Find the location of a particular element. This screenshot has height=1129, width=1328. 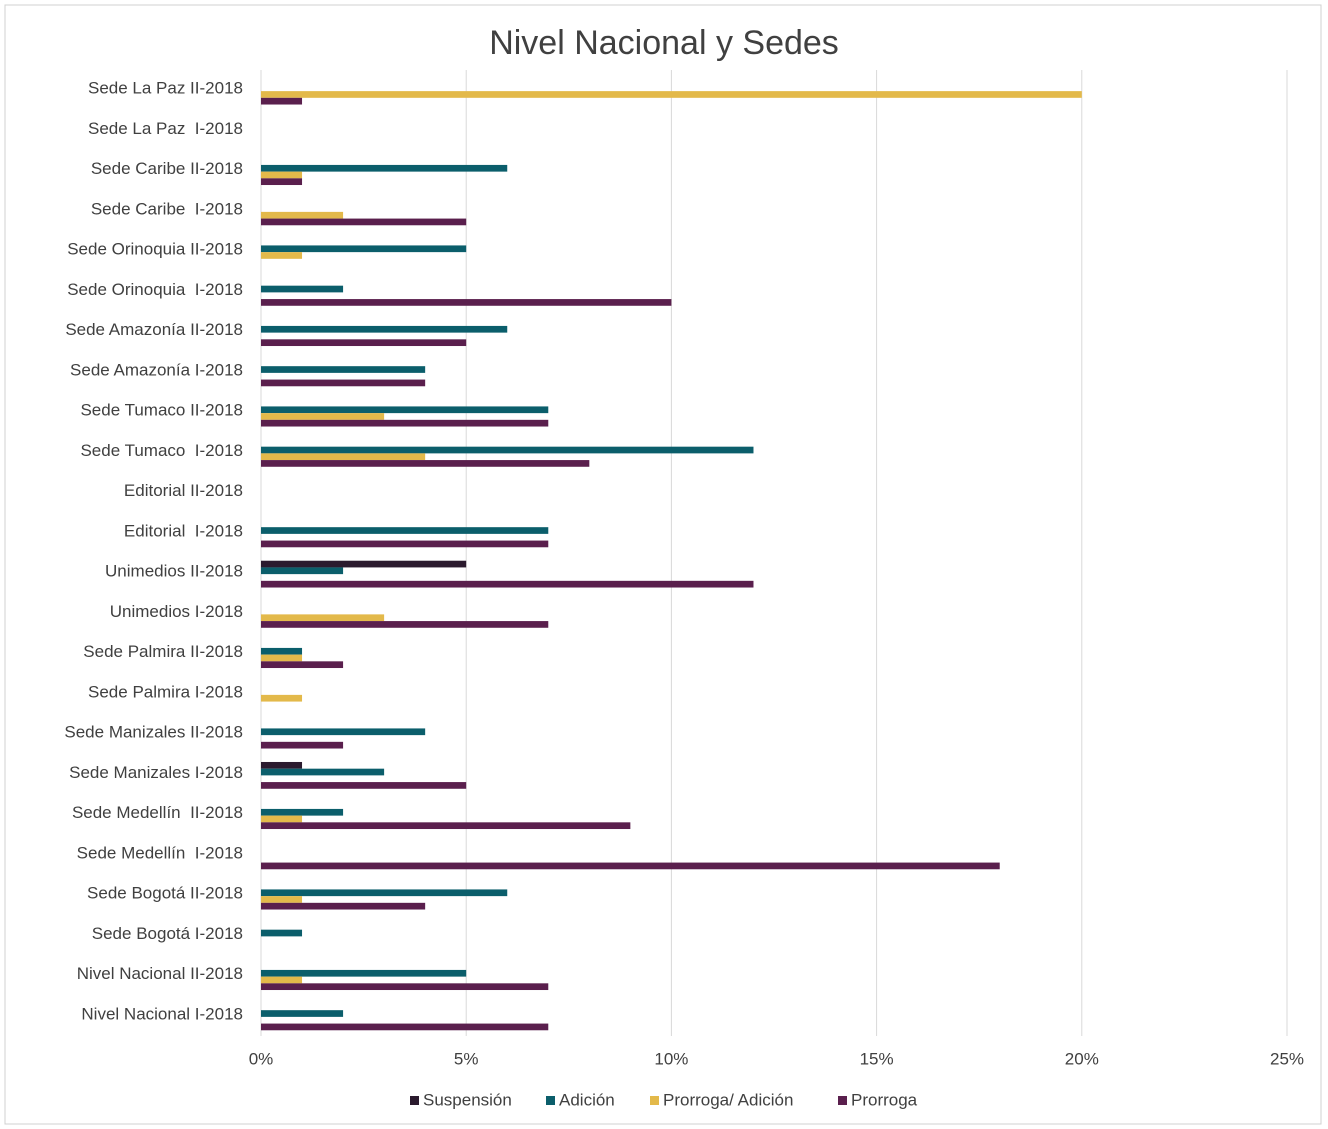

x-tick-label: 15% is located at coordinates (877, 1058).